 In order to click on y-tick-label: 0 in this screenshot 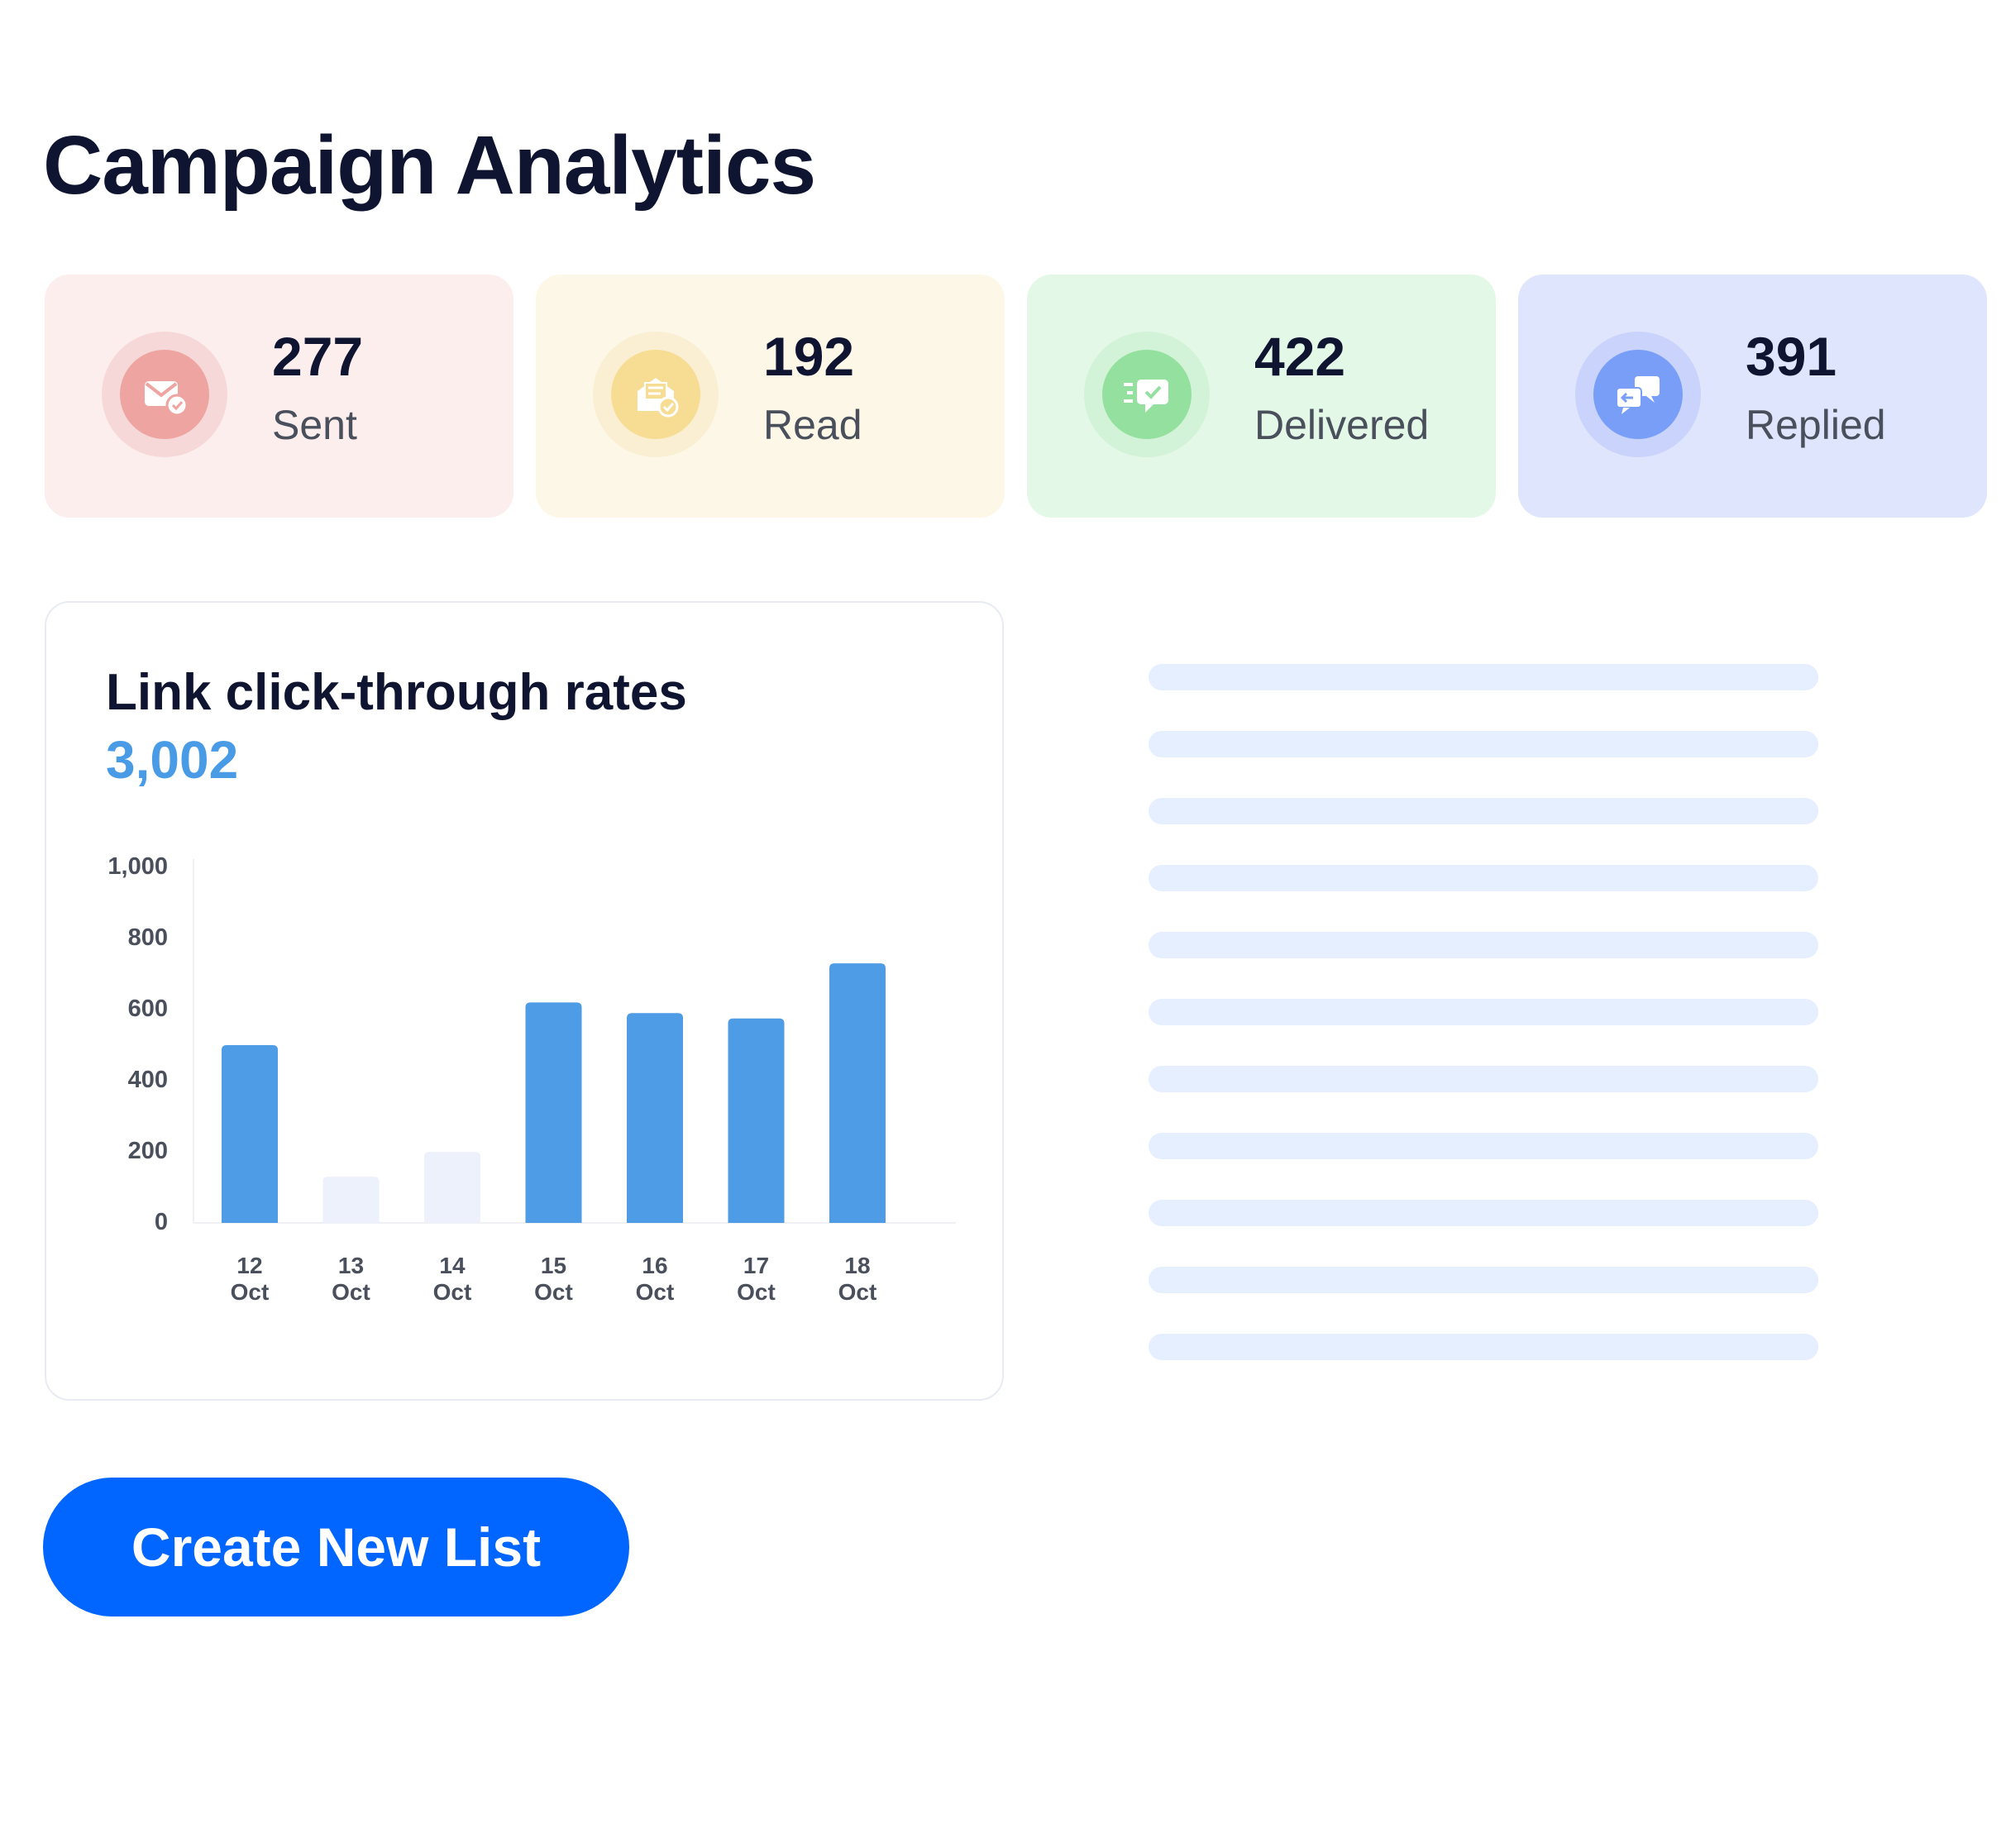, I will do `click(161, 1222)`.